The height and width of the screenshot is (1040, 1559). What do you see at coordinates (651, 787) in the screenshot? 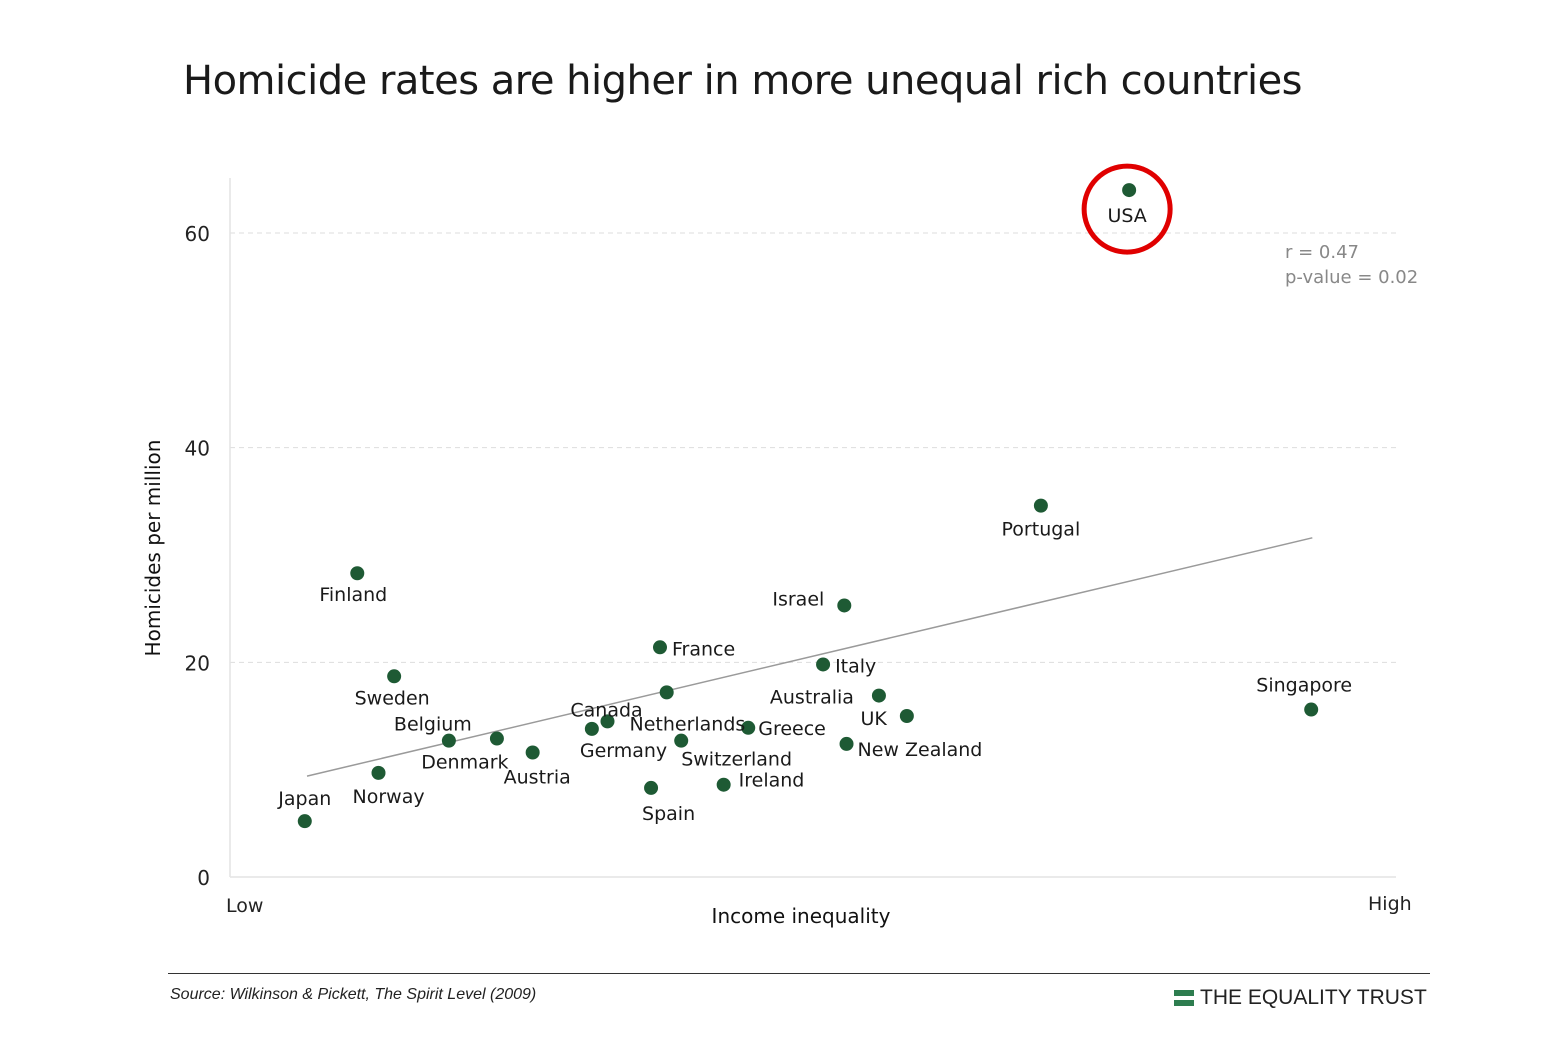
I see `data-point-spain` at bounding box center [651, 787].